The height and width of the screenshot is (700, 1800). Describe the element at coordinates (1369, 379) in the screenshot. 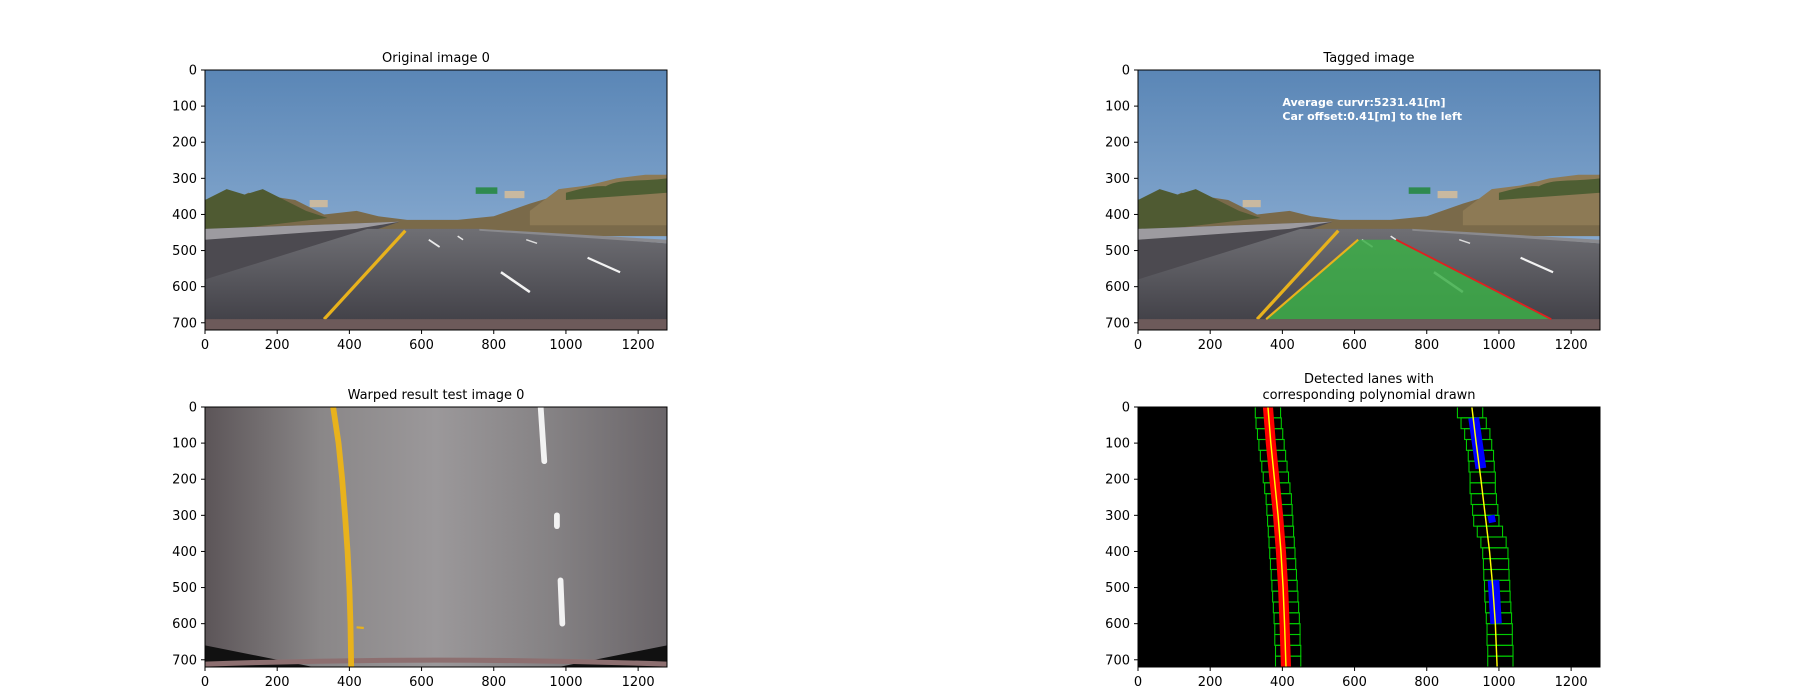

I see `panel-title: Detected lanes with` at that location.